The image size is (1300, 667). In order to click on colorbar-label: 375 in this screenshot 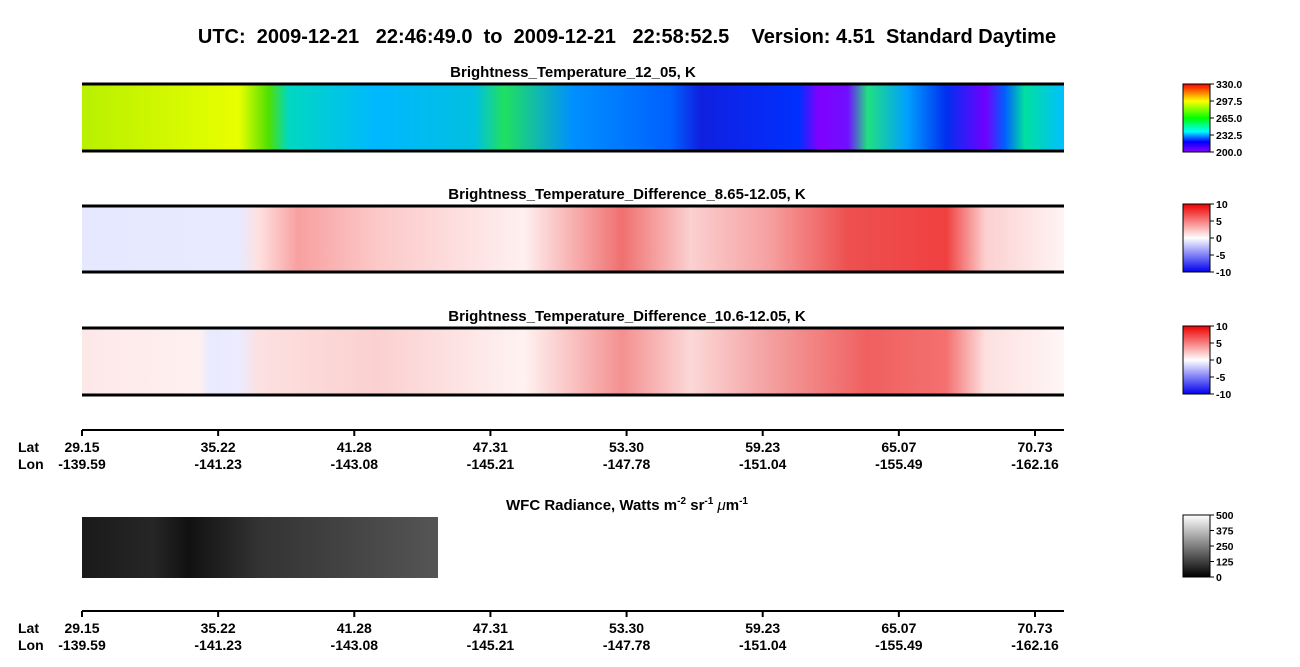, I will do `click(1225, 532)`.